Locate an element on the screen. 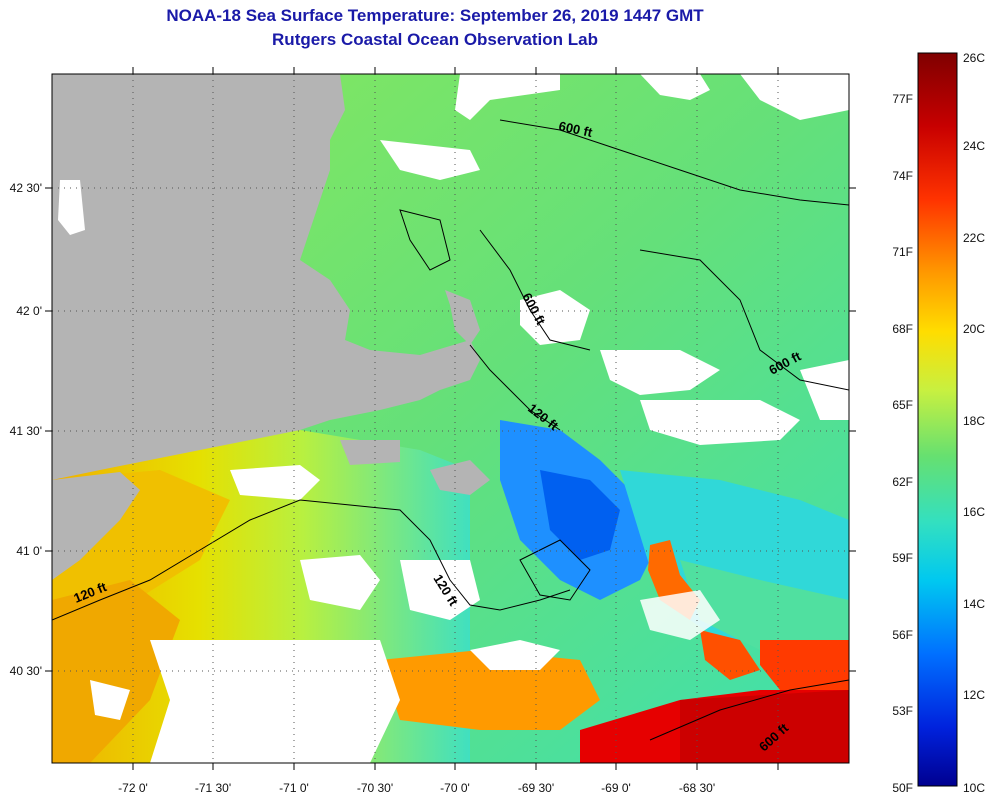  lat-label: 42 0' is located at coordinates (29, 311).